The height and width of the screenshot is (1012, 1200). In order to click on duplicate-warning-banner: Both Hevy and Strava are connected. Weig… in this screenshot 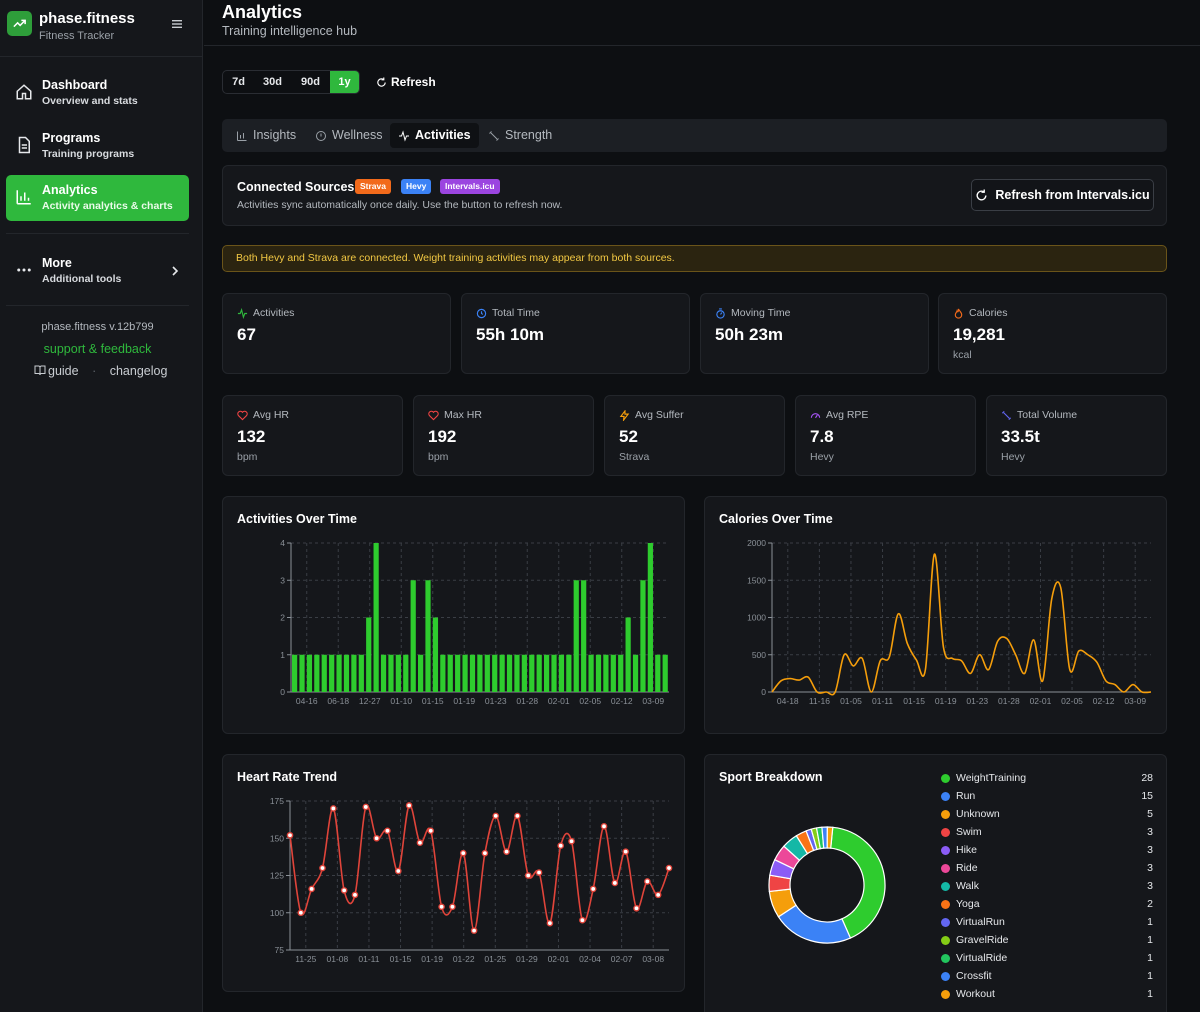, I will do `click(694, 258)`.